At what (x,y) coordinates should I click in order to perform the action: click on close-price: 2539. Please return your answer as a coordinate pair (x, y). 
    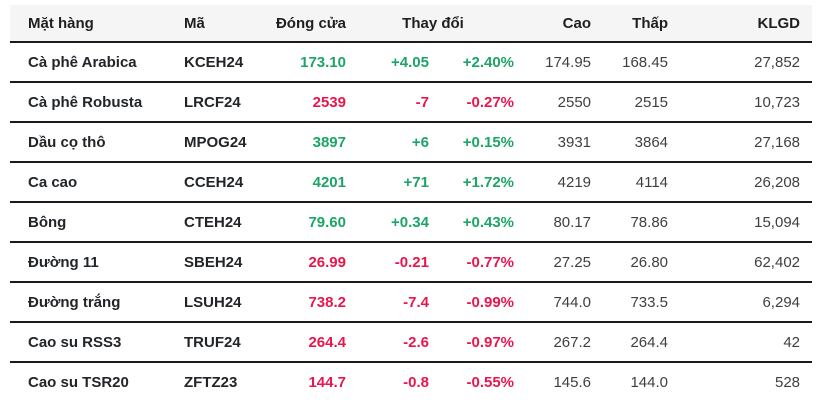
    Looking at the image, I should click on (307, 102).